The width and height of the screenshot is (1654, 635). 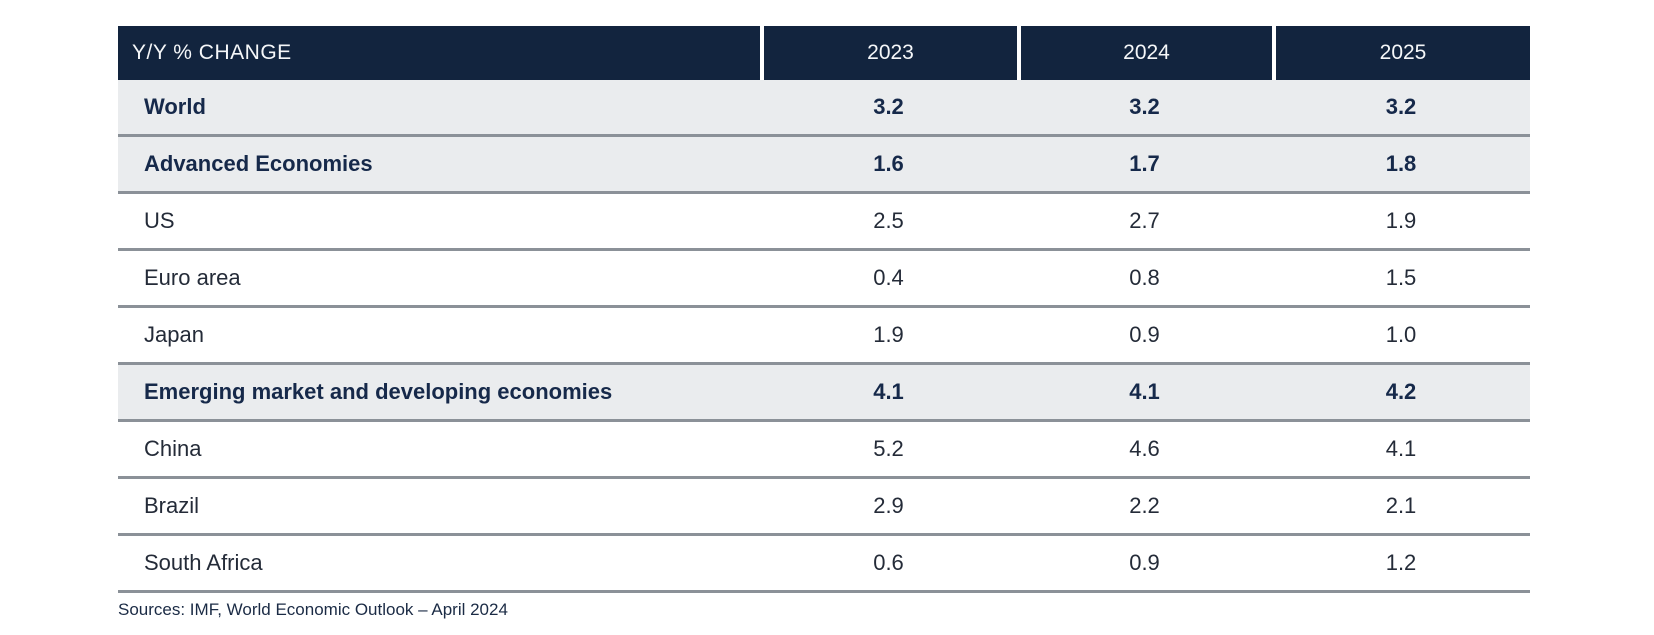 I want to click on row-value-2025: 1.0, so click(x=1401, y=334).